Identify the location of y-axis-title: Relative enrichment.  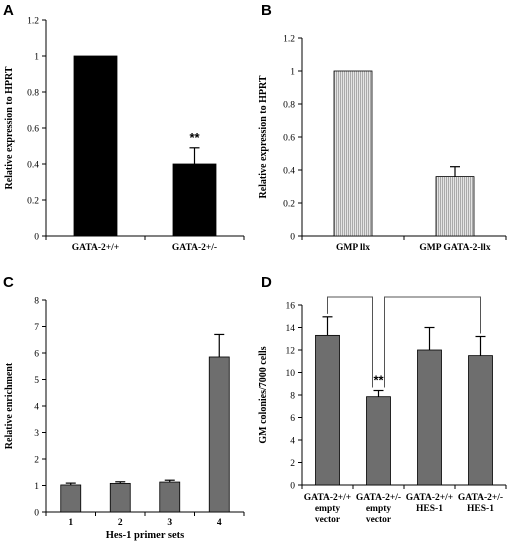
(9, 405).